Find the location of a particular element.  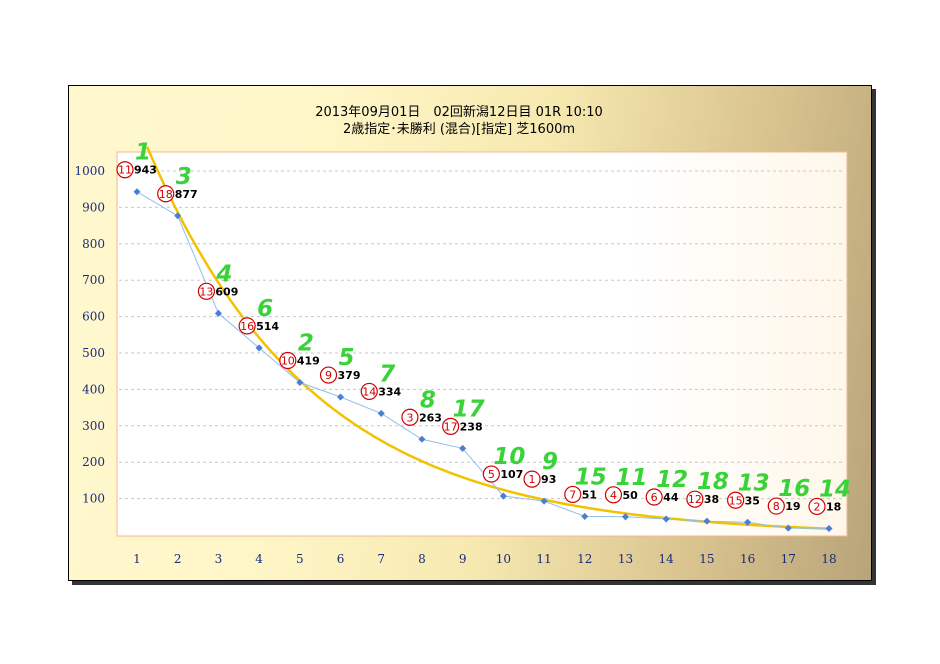

horse-number-label: 4 is located at coordinates (613, 495).